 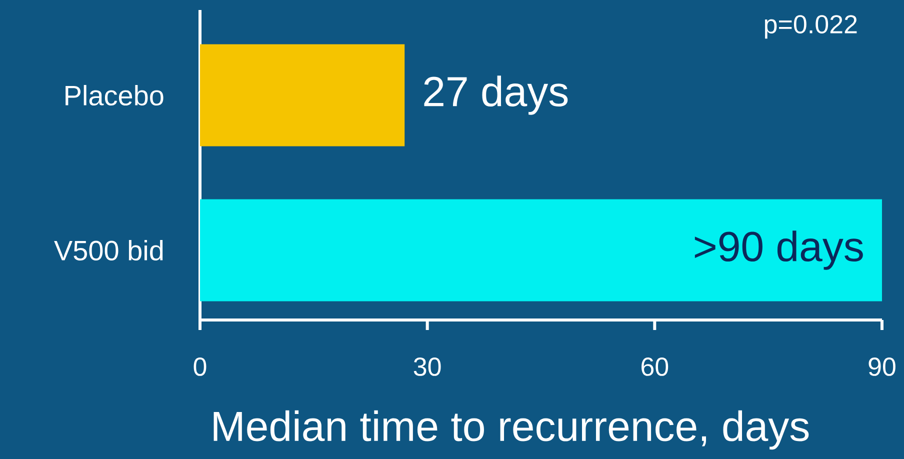 What do you see at coordinates (108, 250) in the screenshot?
I see `y-tick-label: V500 bid` at bounding box center [108, 250].